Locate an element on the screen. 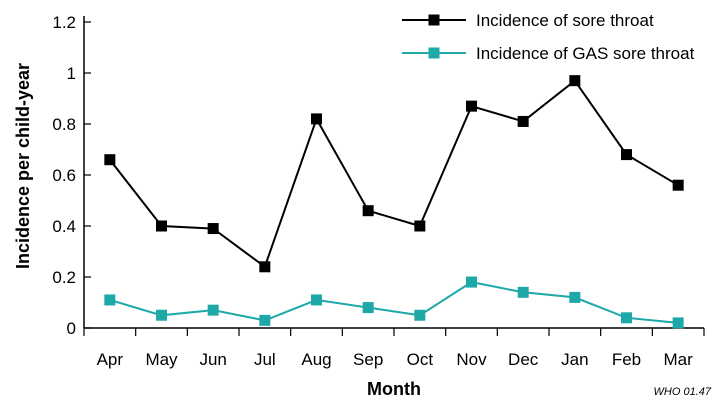  y-tick-label: 0.6 is located at coordinates (64, 175).